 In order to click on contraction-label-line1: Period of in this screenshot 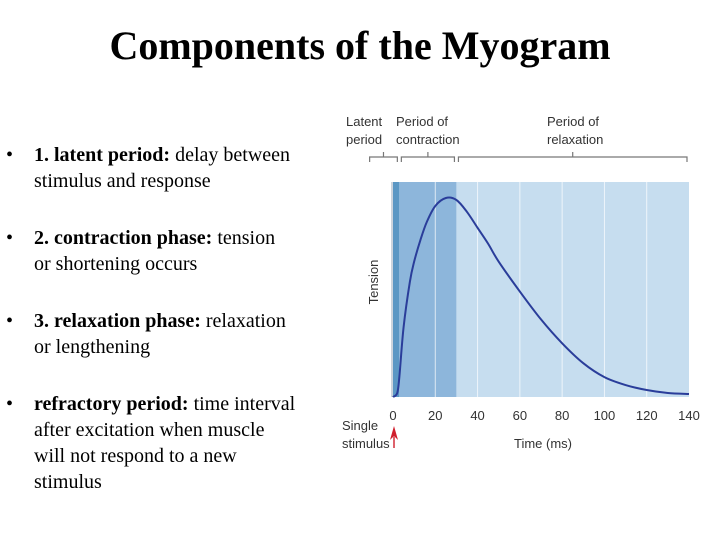, I will do `click(422, 121)`.